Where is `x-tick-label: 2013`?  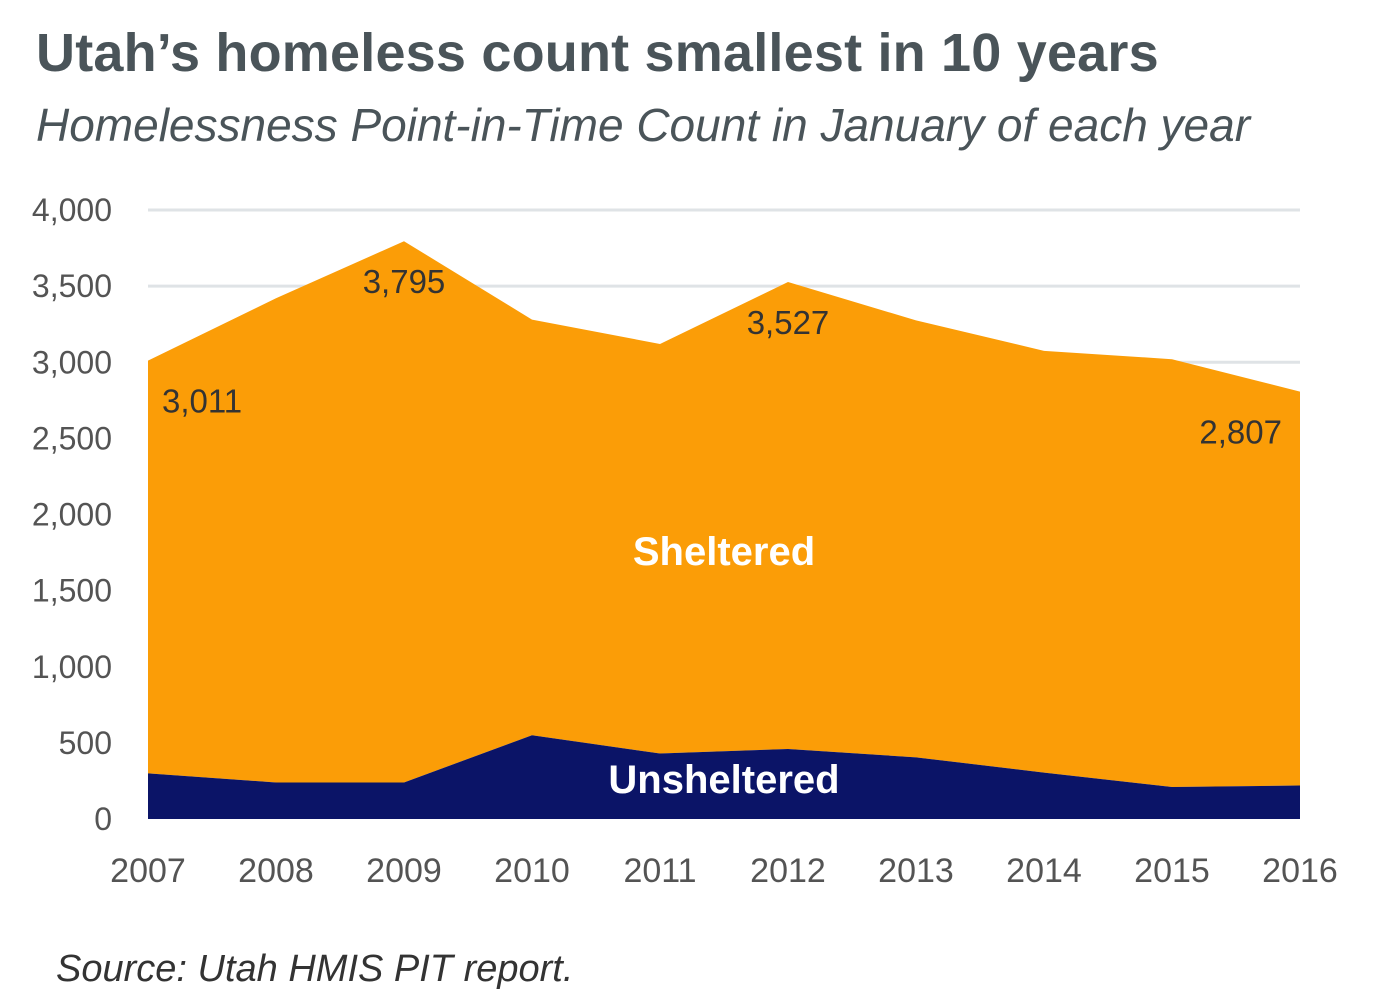
x-tick-label: 2013 is located at coordinates (916, 871).